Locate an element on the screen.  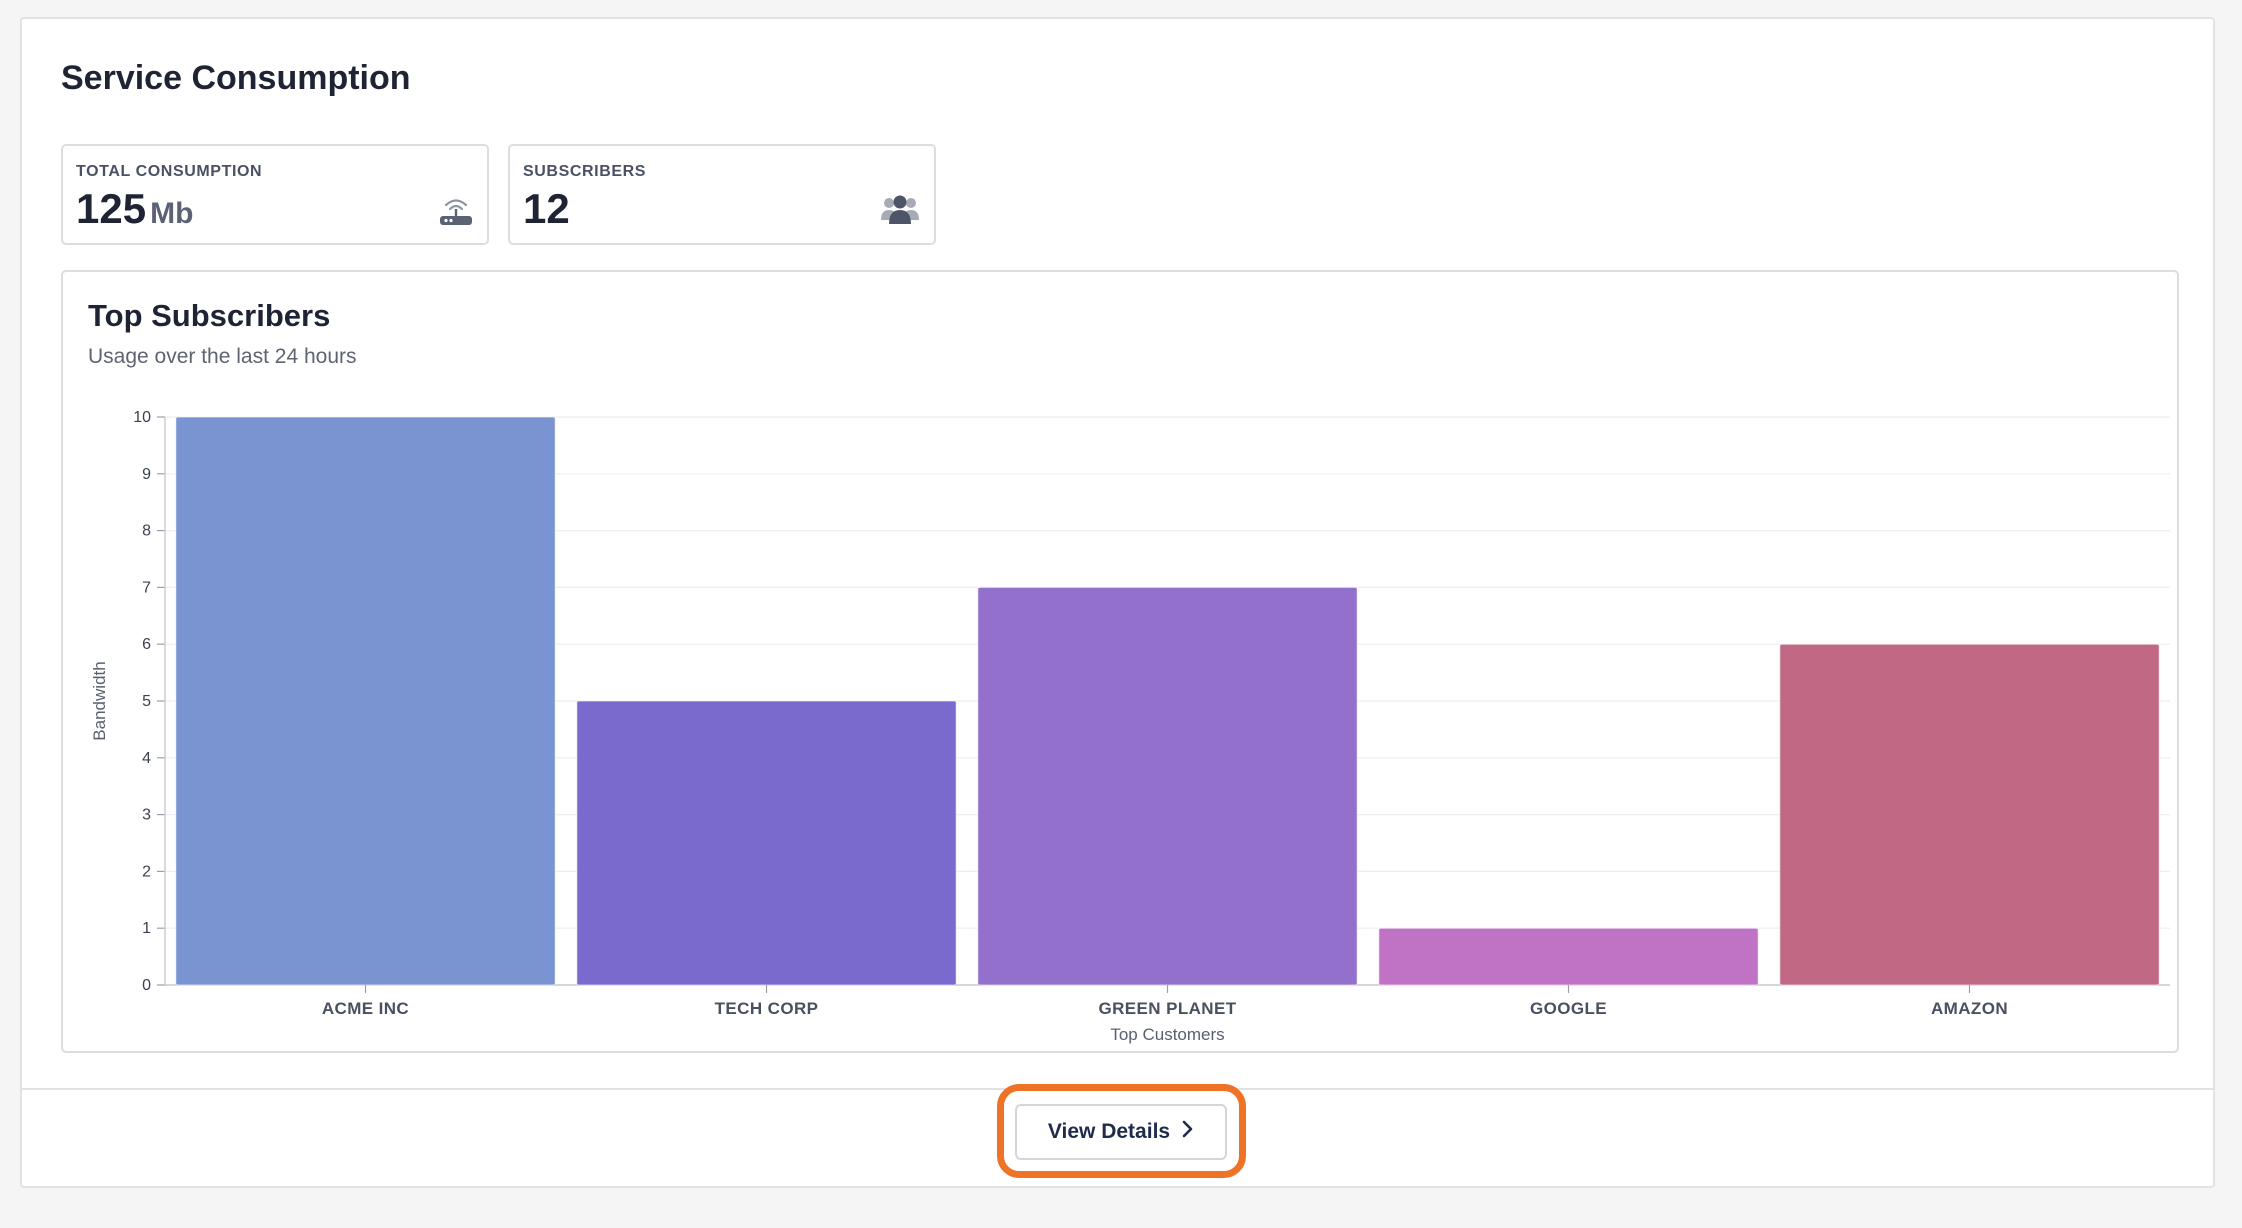
highlight-outline is located at coordinates (1121, 1131).